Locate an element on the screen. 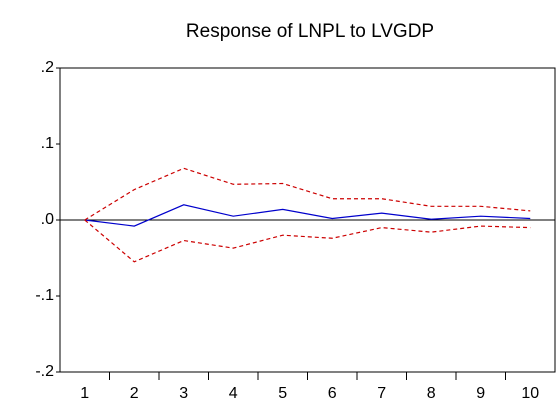 Image resolution: width=558 pixels, height=410 pixels. x-tick-label: 4 is located at coordinates (233, 393).